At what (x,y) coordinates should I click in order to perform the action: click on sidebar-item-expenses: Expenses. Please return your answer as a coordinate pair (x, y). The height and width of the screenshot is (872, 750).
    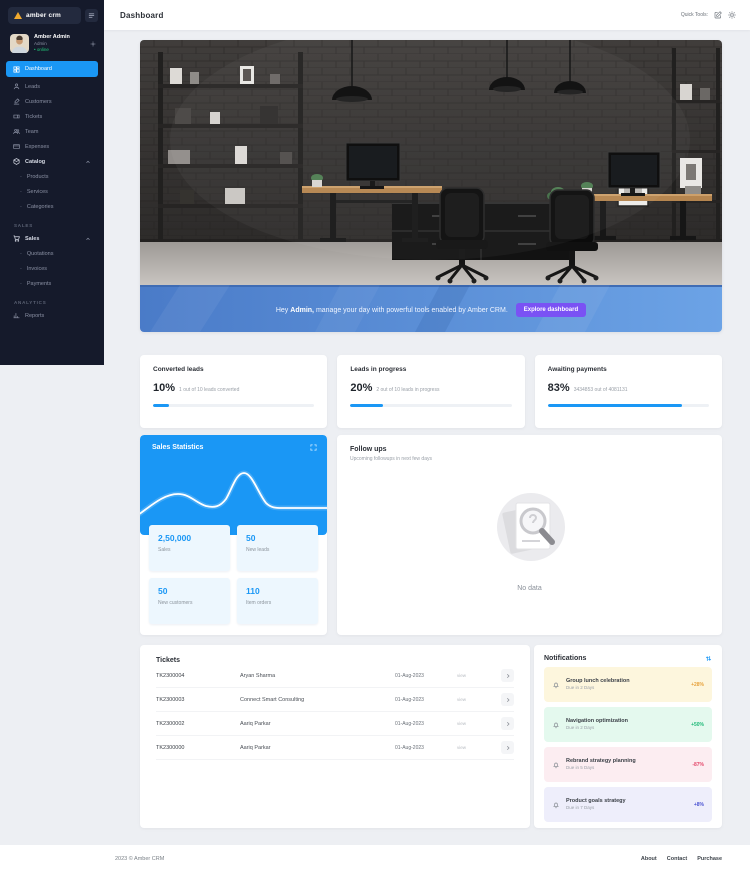
    Looking at the image, I should click on (52, 146).